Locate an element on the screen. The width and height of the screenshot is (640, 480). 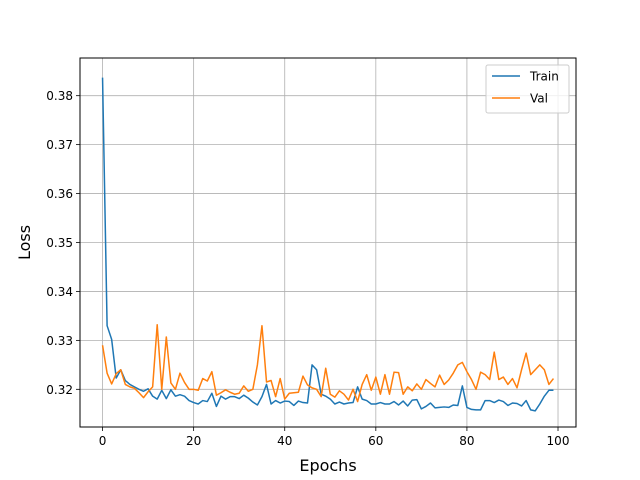
y-tick-label: 0.36 is located at coordinates (59, 194).